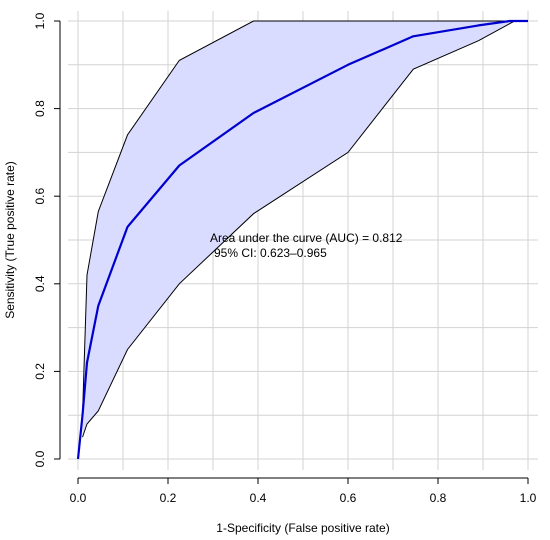 This screenshot has width=550, height=540. I want to click on x-tick-label: 0.4, so click(258, 498).